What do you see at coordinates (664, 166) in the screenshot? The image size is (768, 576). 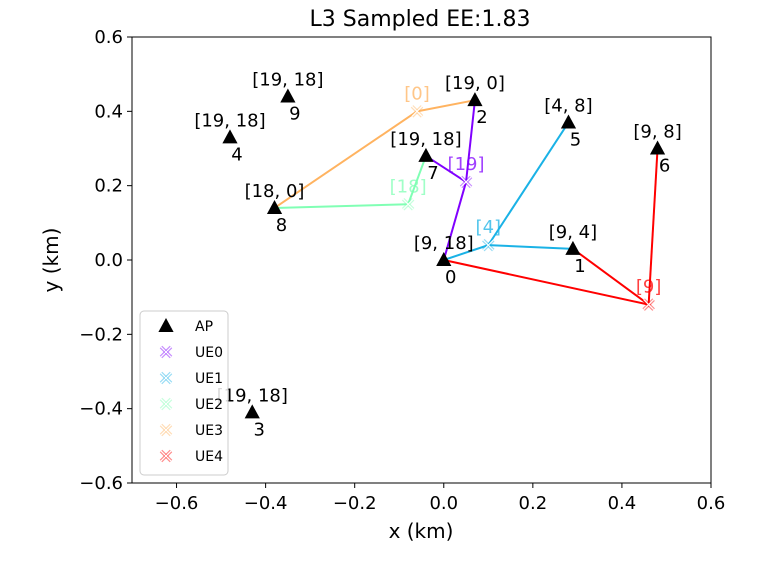 I see `ap-index-6: 6` at bounding box center [664, 166].